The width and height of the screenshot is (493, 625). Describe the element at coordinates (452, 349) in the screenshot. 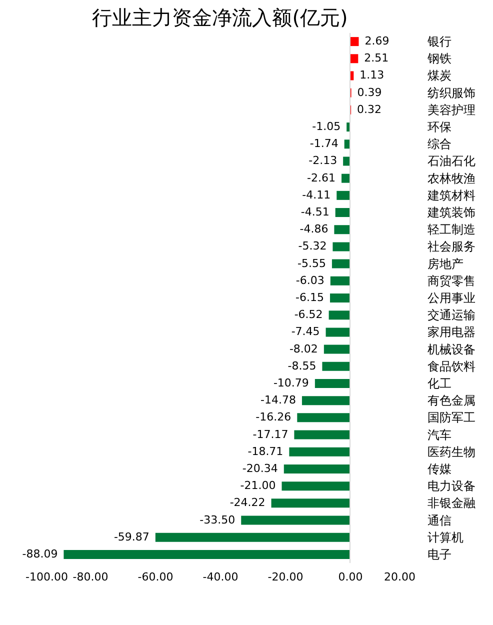

I see `y-tick-label: 机械设备` at that location.